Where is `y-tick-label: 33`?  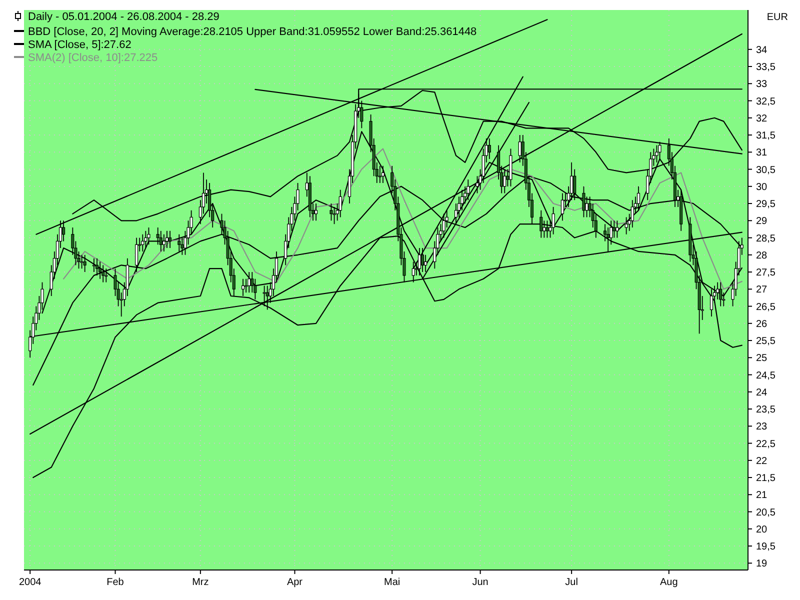
y-tick-label: 33 is located at coordinates (762, 84).